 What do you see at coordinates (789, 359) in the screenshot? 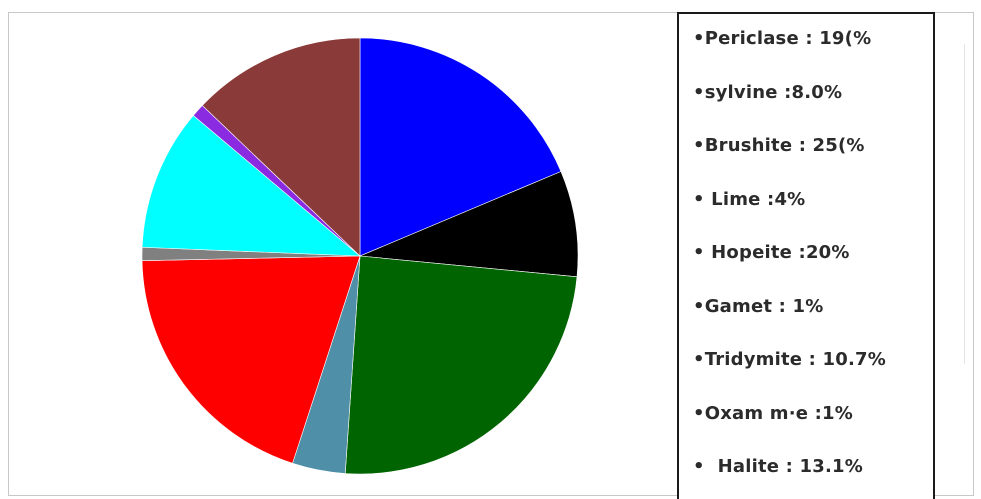
I see `legend-item-6: •Tridymite : 10.7%` at bounding box center [789, 359].